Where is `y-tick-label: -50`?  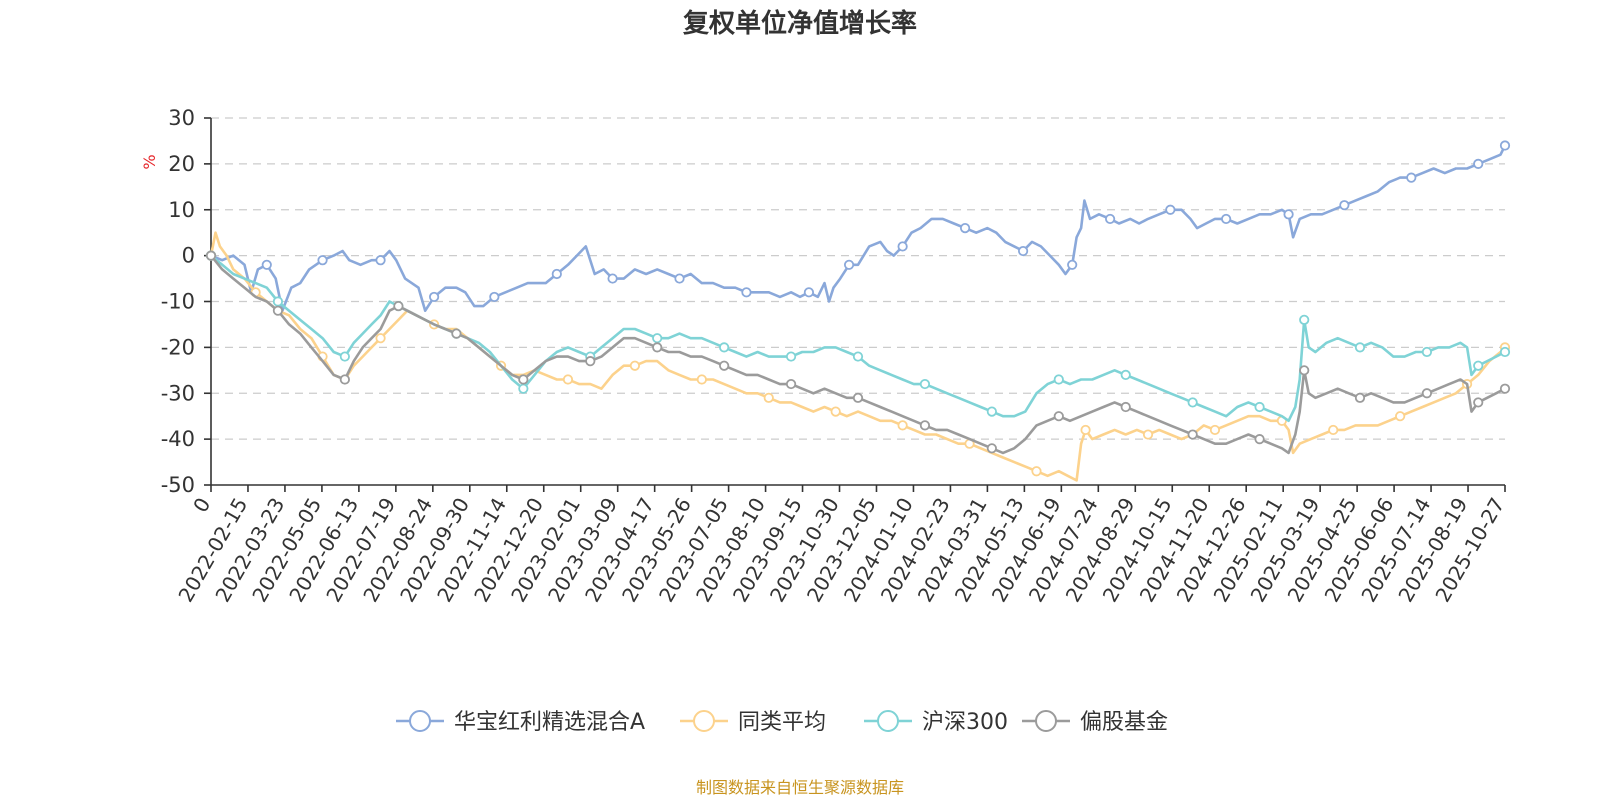
y-tick-label: -50 is located at coordinates (178, 485).